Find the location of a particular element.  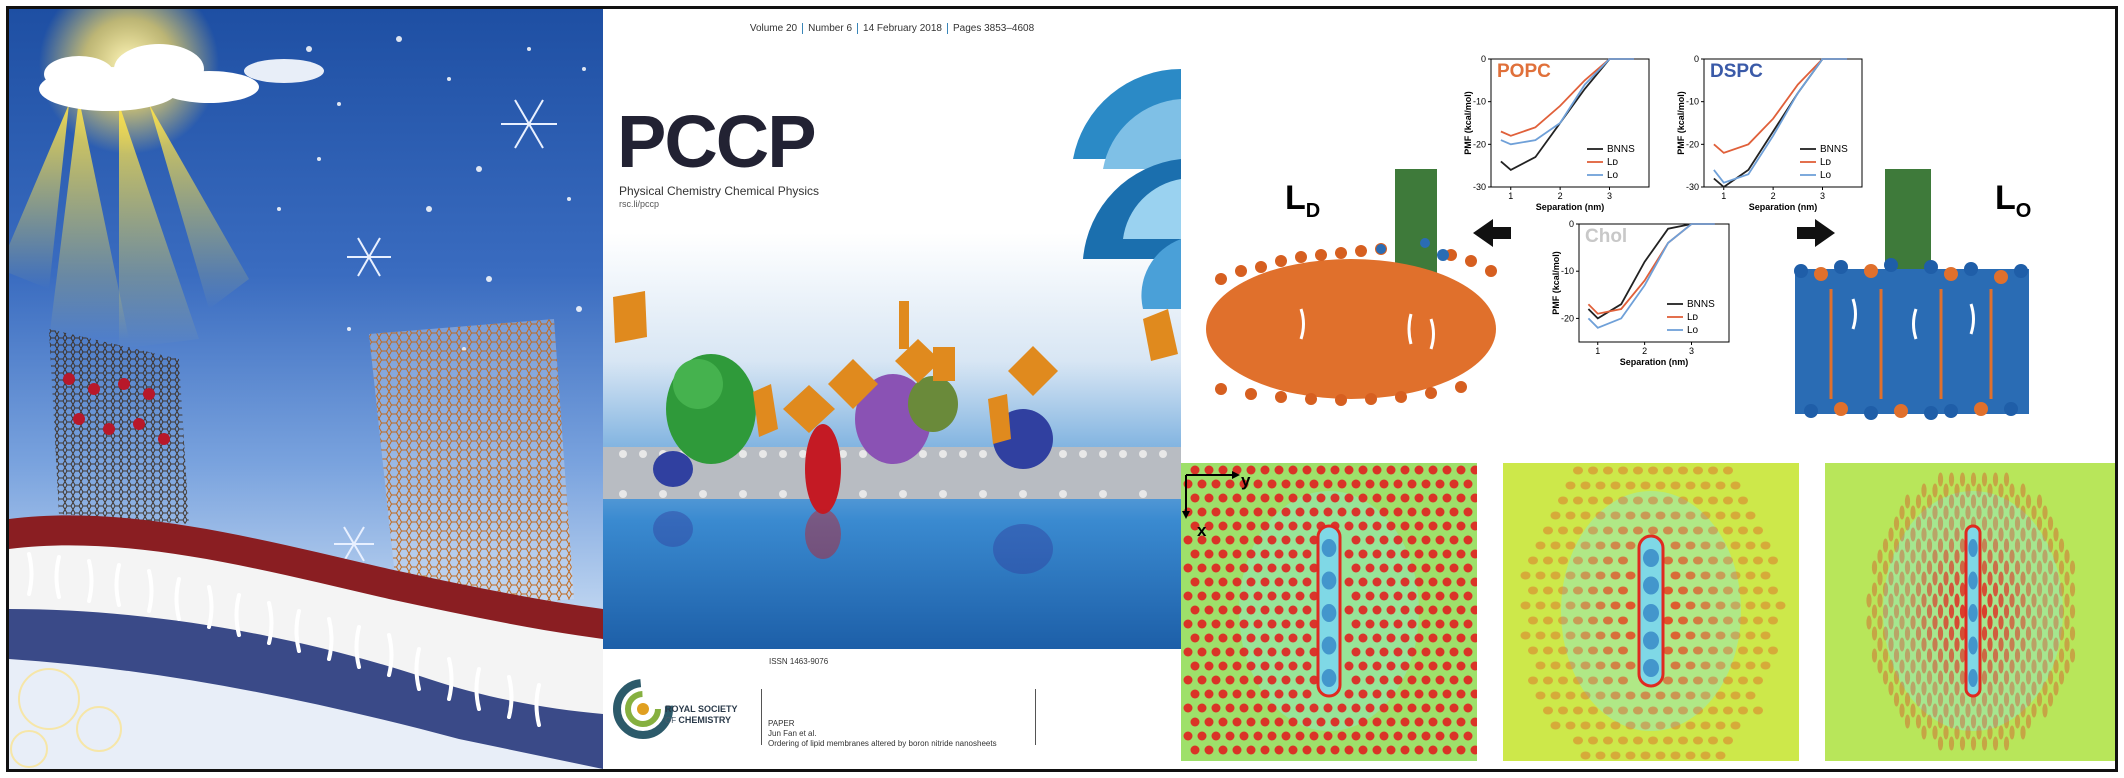

plot-frame is located at coordinates (1783, 123).